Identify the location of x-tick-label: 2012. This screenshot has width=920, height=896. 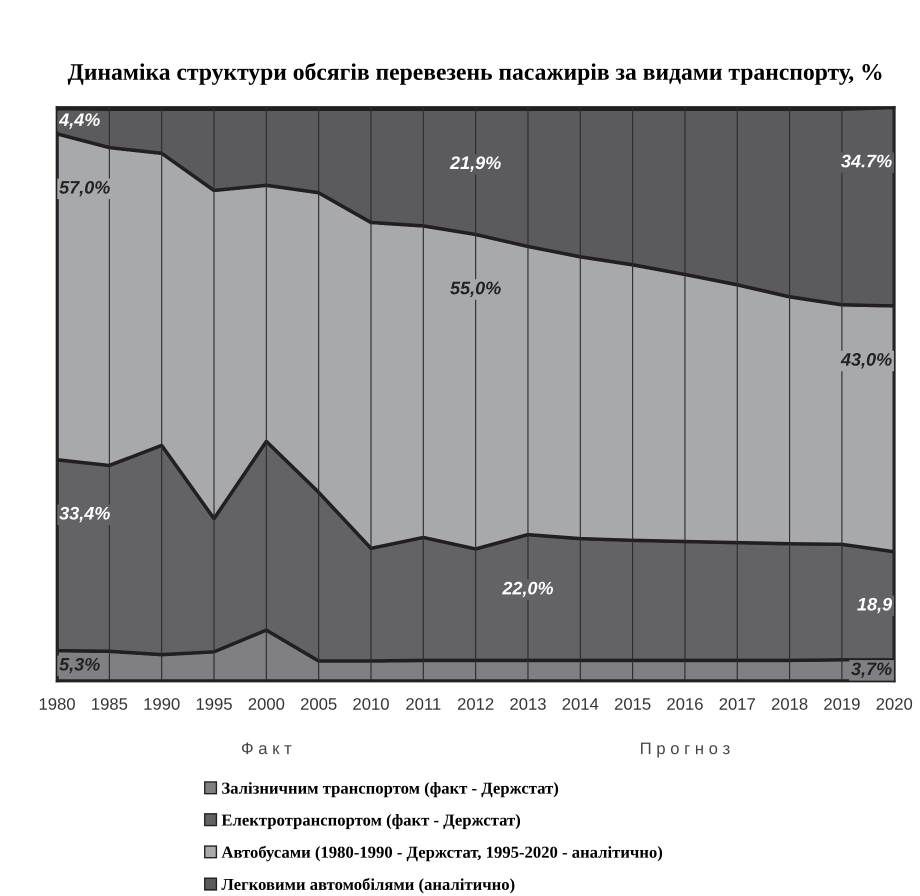
(476, 704).